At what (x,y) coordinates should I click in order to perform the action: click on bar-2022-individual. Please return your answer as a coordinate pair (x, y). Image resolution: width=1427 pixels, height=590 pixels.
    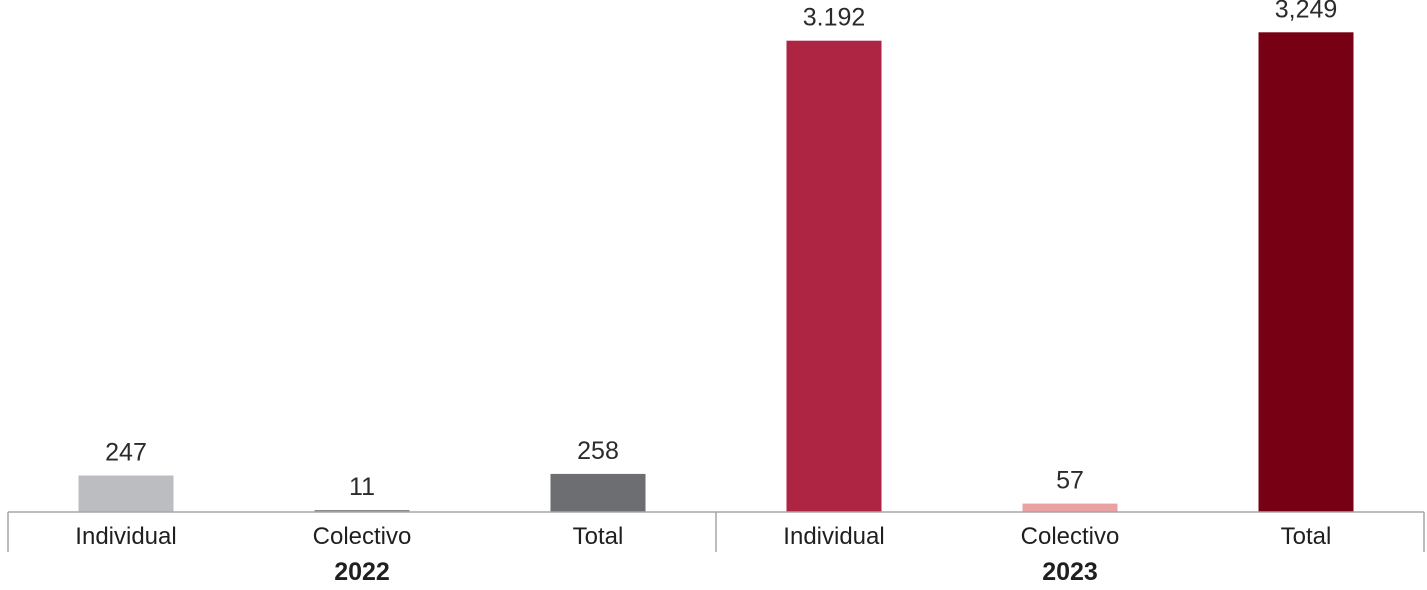
    Looking at the image, I should click on (126, 493).